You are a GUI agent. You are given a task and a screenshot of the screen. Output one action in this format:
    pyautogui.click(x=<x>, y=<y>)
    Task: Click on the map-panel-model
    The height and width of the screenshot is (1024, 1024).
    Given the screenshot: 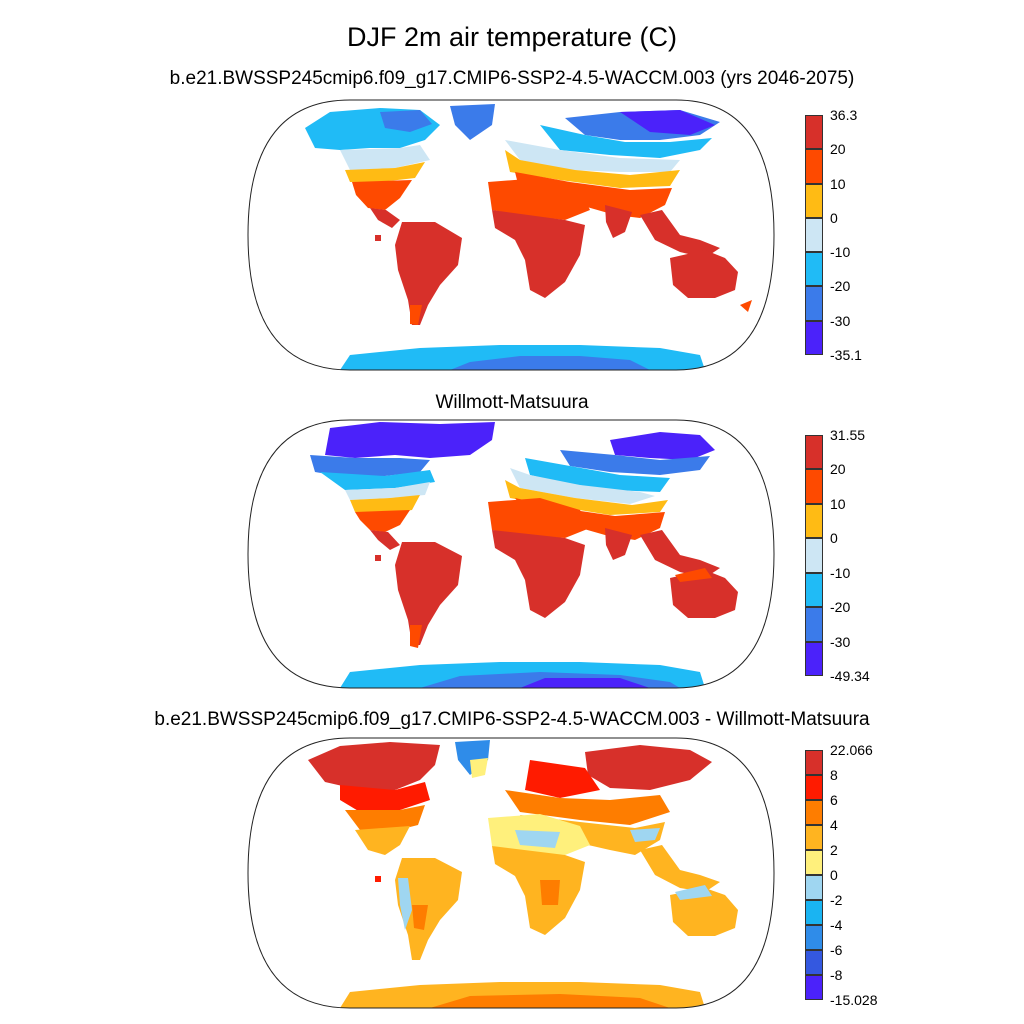 What is the action you would take?
    pyautogui.click(x=511, y=235)
    